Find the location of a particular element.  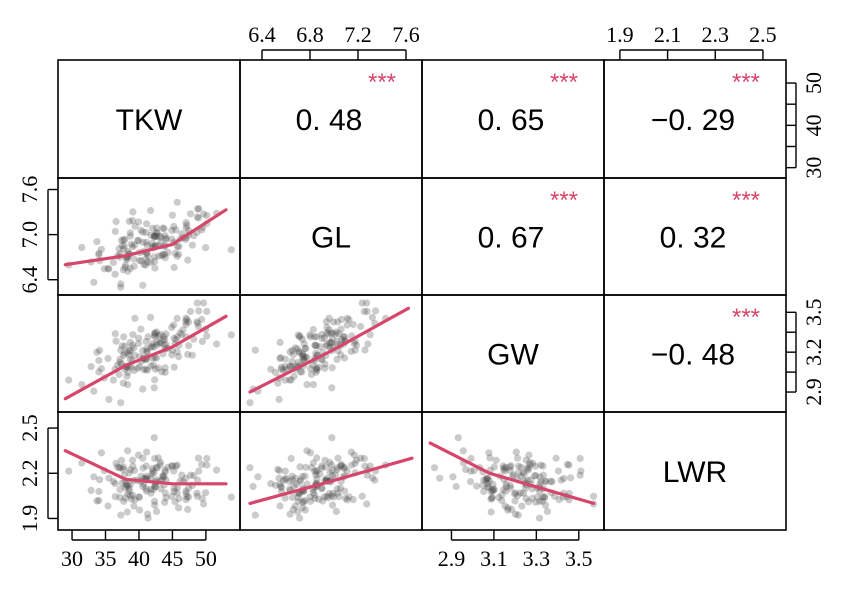

tick-label: 6.4 is located at coordinates (29, 280).